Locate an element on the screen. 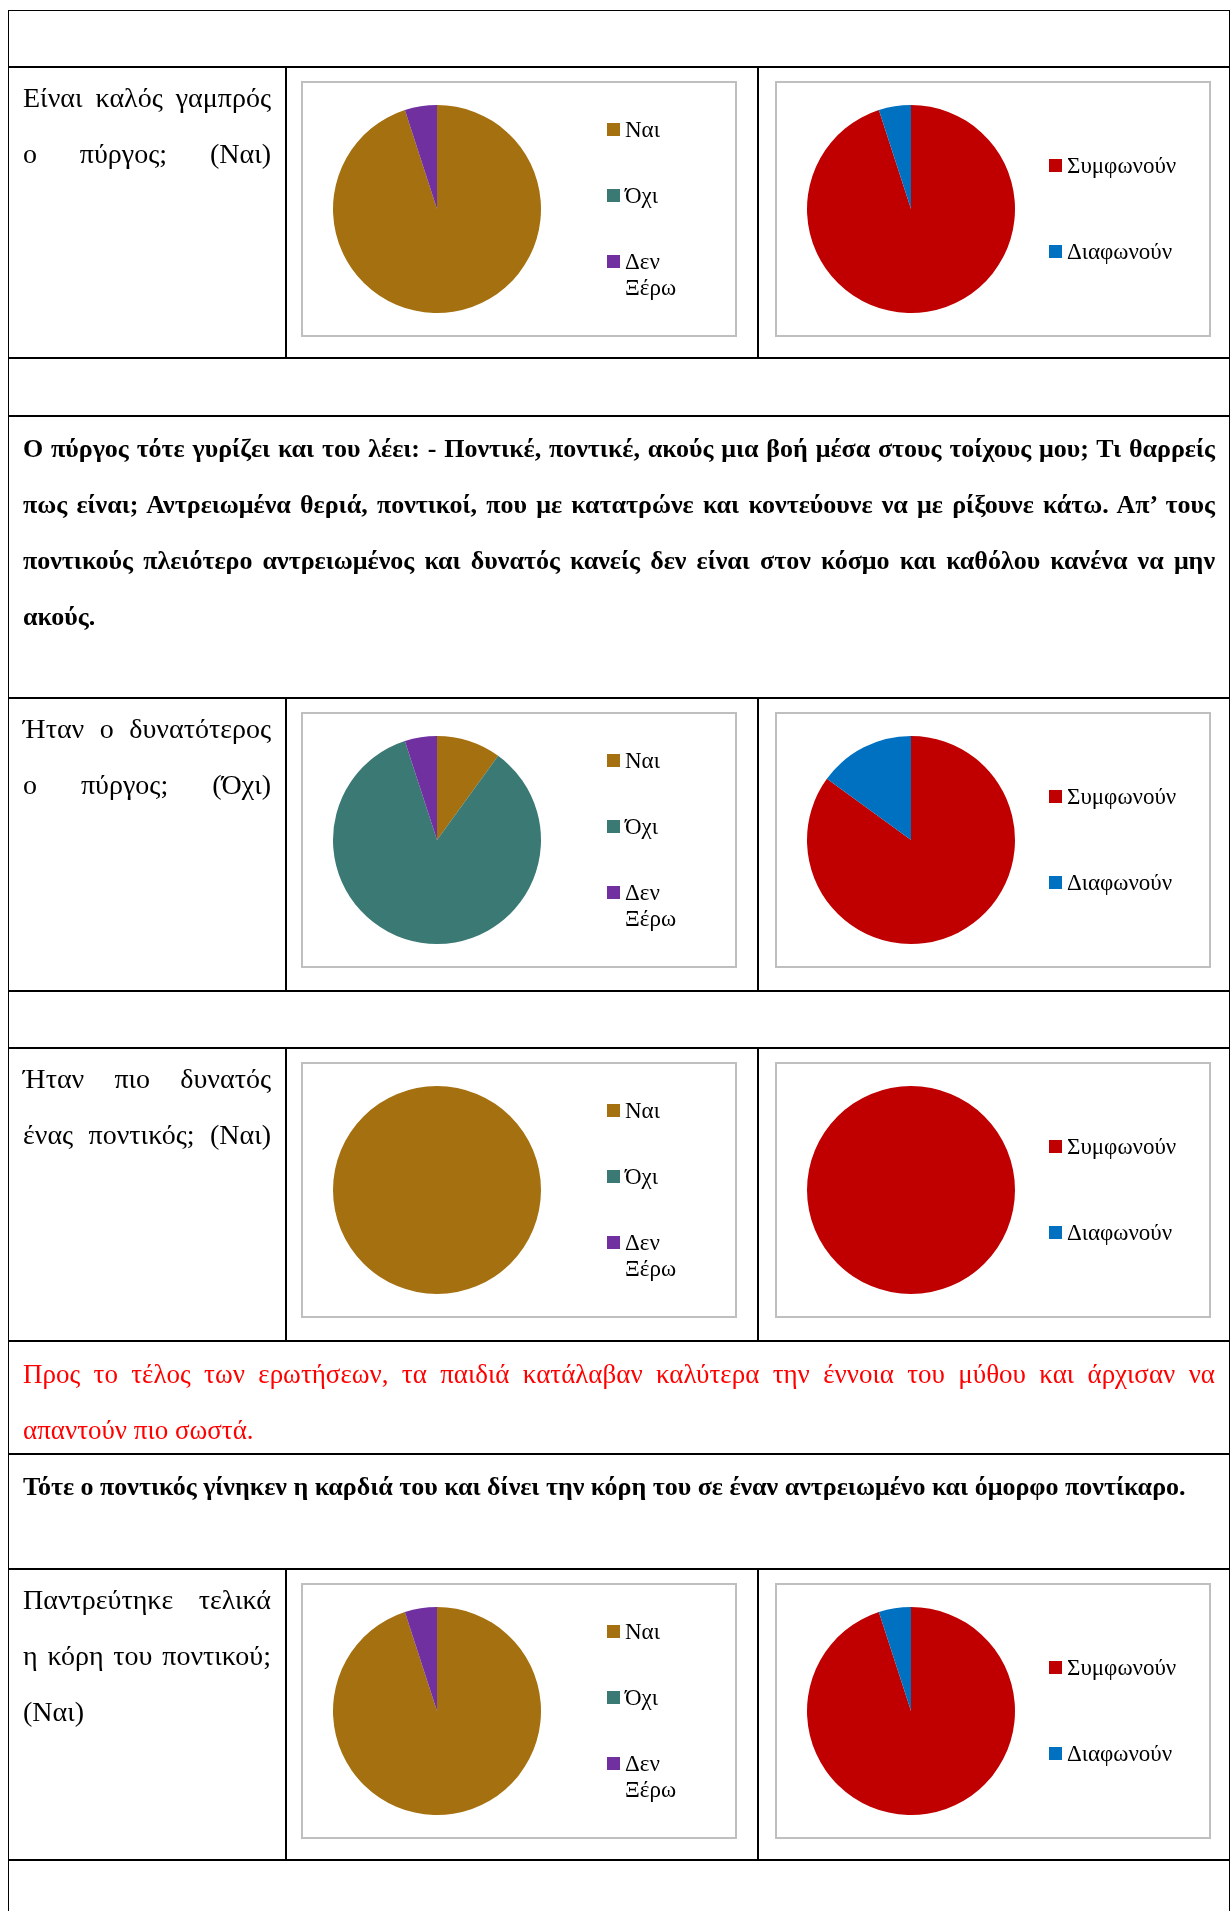 Image resolution: width=1230 pixels, height=1911 pixels. text: Τότε ο ποντικός γίνηκεν η καρδιά του και δίνει την κόρη του σε έναν αντρειωμένο και όμορφο ποντίκαρο. is located at coordinates (605, 1487).